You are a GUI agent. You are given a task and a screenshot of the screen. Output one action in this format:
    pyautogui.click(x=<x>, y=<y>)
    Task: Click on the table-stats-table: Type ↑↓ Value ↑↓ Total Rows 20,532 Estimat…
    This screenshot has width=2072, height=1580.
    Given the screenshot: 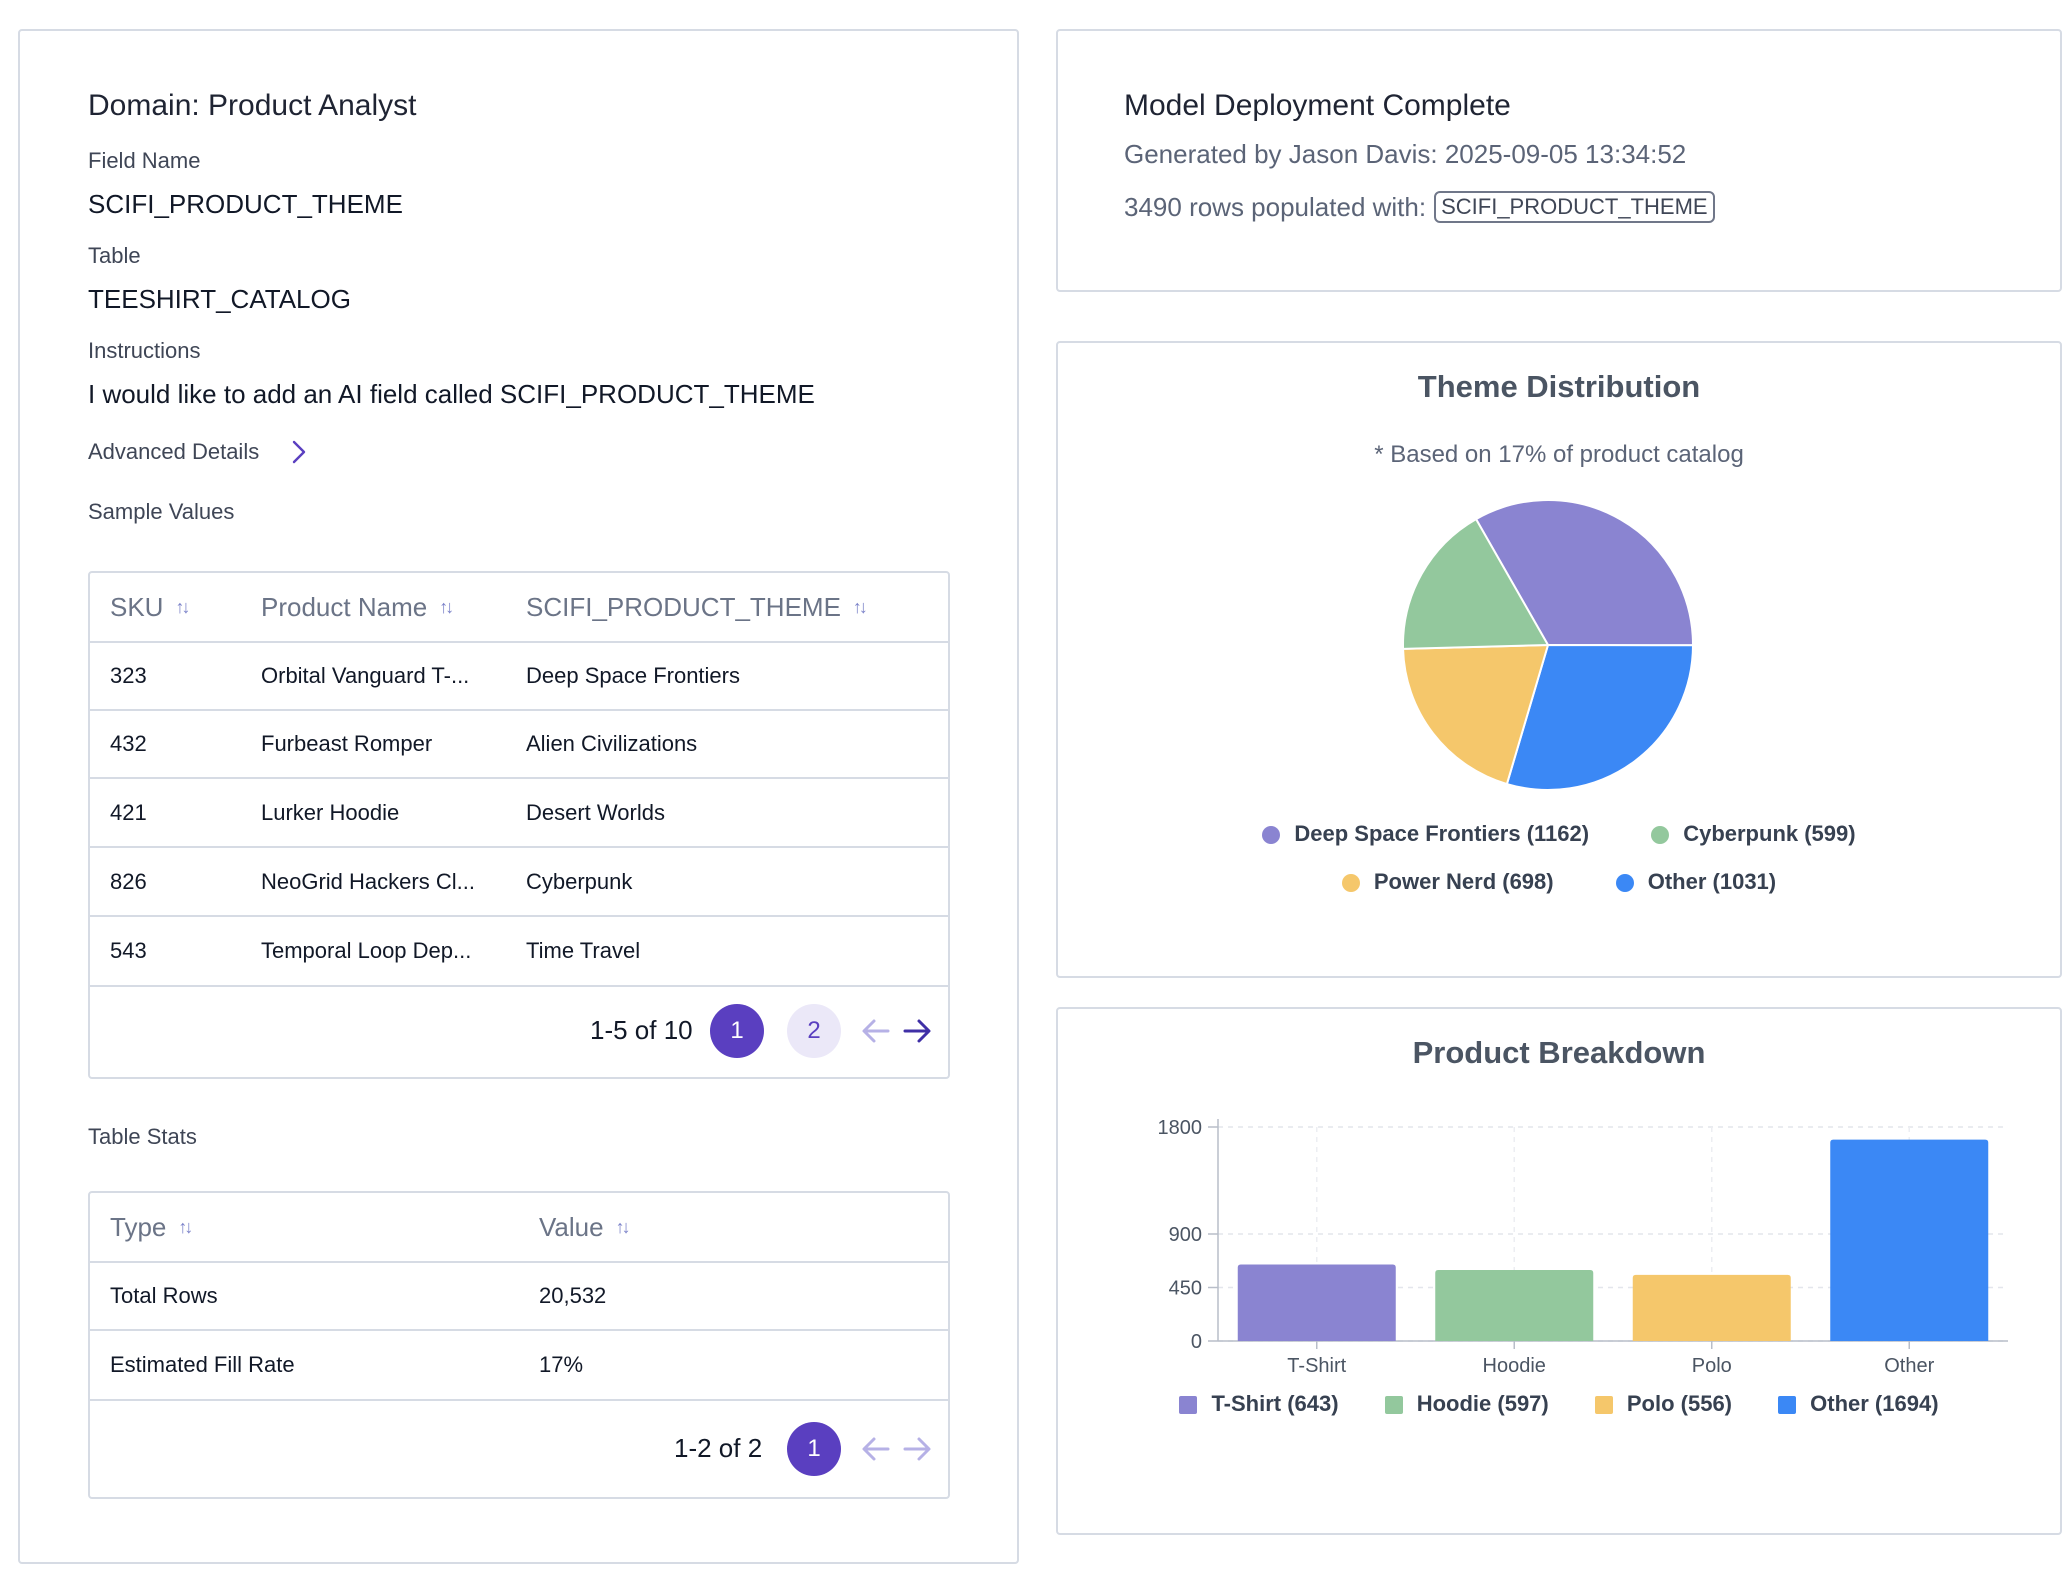 What is the action you would take?
    pyautogui.click(x=519, y=1345)
    